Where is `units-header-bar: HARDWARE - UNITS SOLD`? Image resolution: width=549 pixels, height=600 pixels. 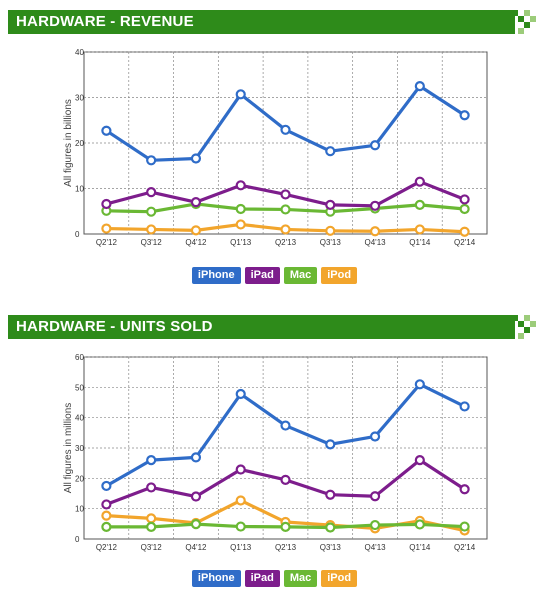
units-header-bar: HARDWARE - UNITS SOLD is located at coordinates (261, 327).